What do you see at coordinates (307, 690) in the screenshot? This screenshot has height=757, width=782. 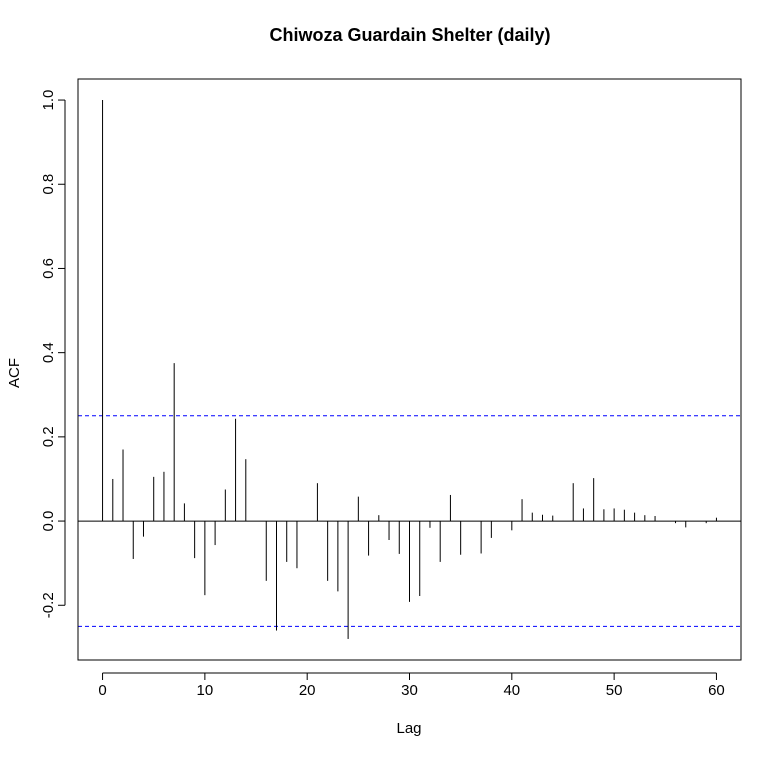 I see `x-tick-label: 20` at bounding box center [307, 690].